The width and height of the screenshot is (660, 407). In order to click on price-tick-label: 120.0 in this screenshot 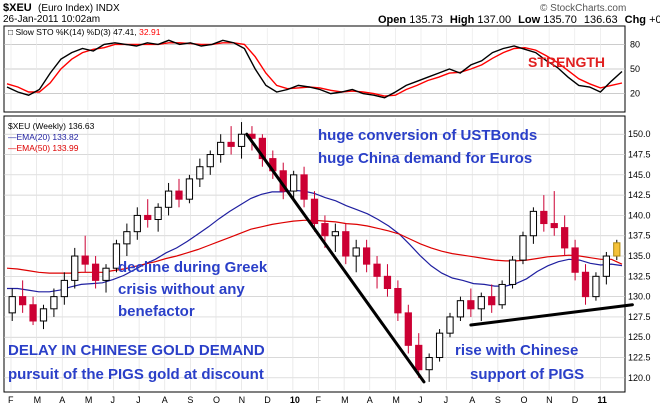, I will do `click(639, 378)`.